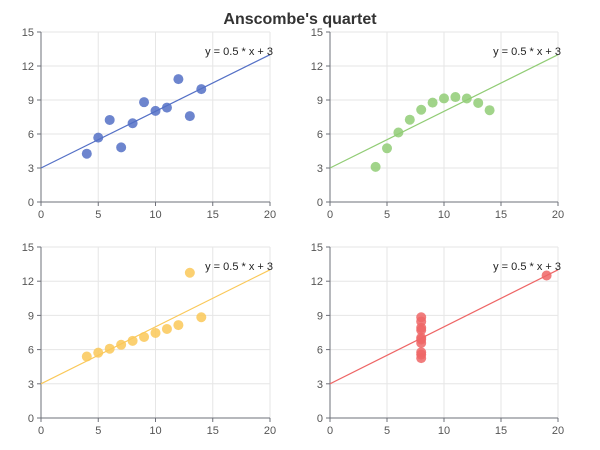 Image resolution: width=600 pixels, height=450 pixels. Describe the element at coordinates (300, 19) in the screenshot. I see `chart-title: Anscombe's quartet` at that location.